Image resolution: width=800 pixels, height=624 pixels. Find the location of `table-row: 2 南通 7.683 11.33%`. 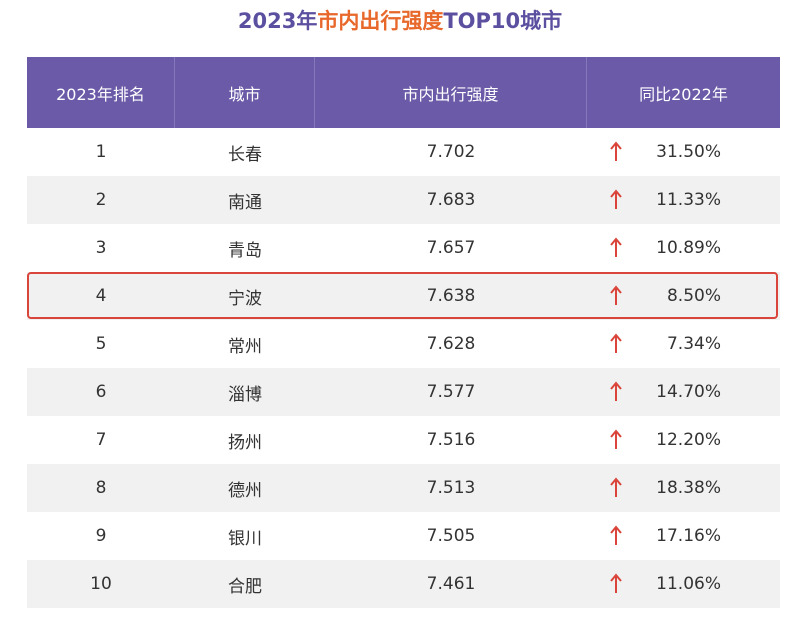

table-row: 2 南通 7.683 11.33% is located at coordinates (403, 200).